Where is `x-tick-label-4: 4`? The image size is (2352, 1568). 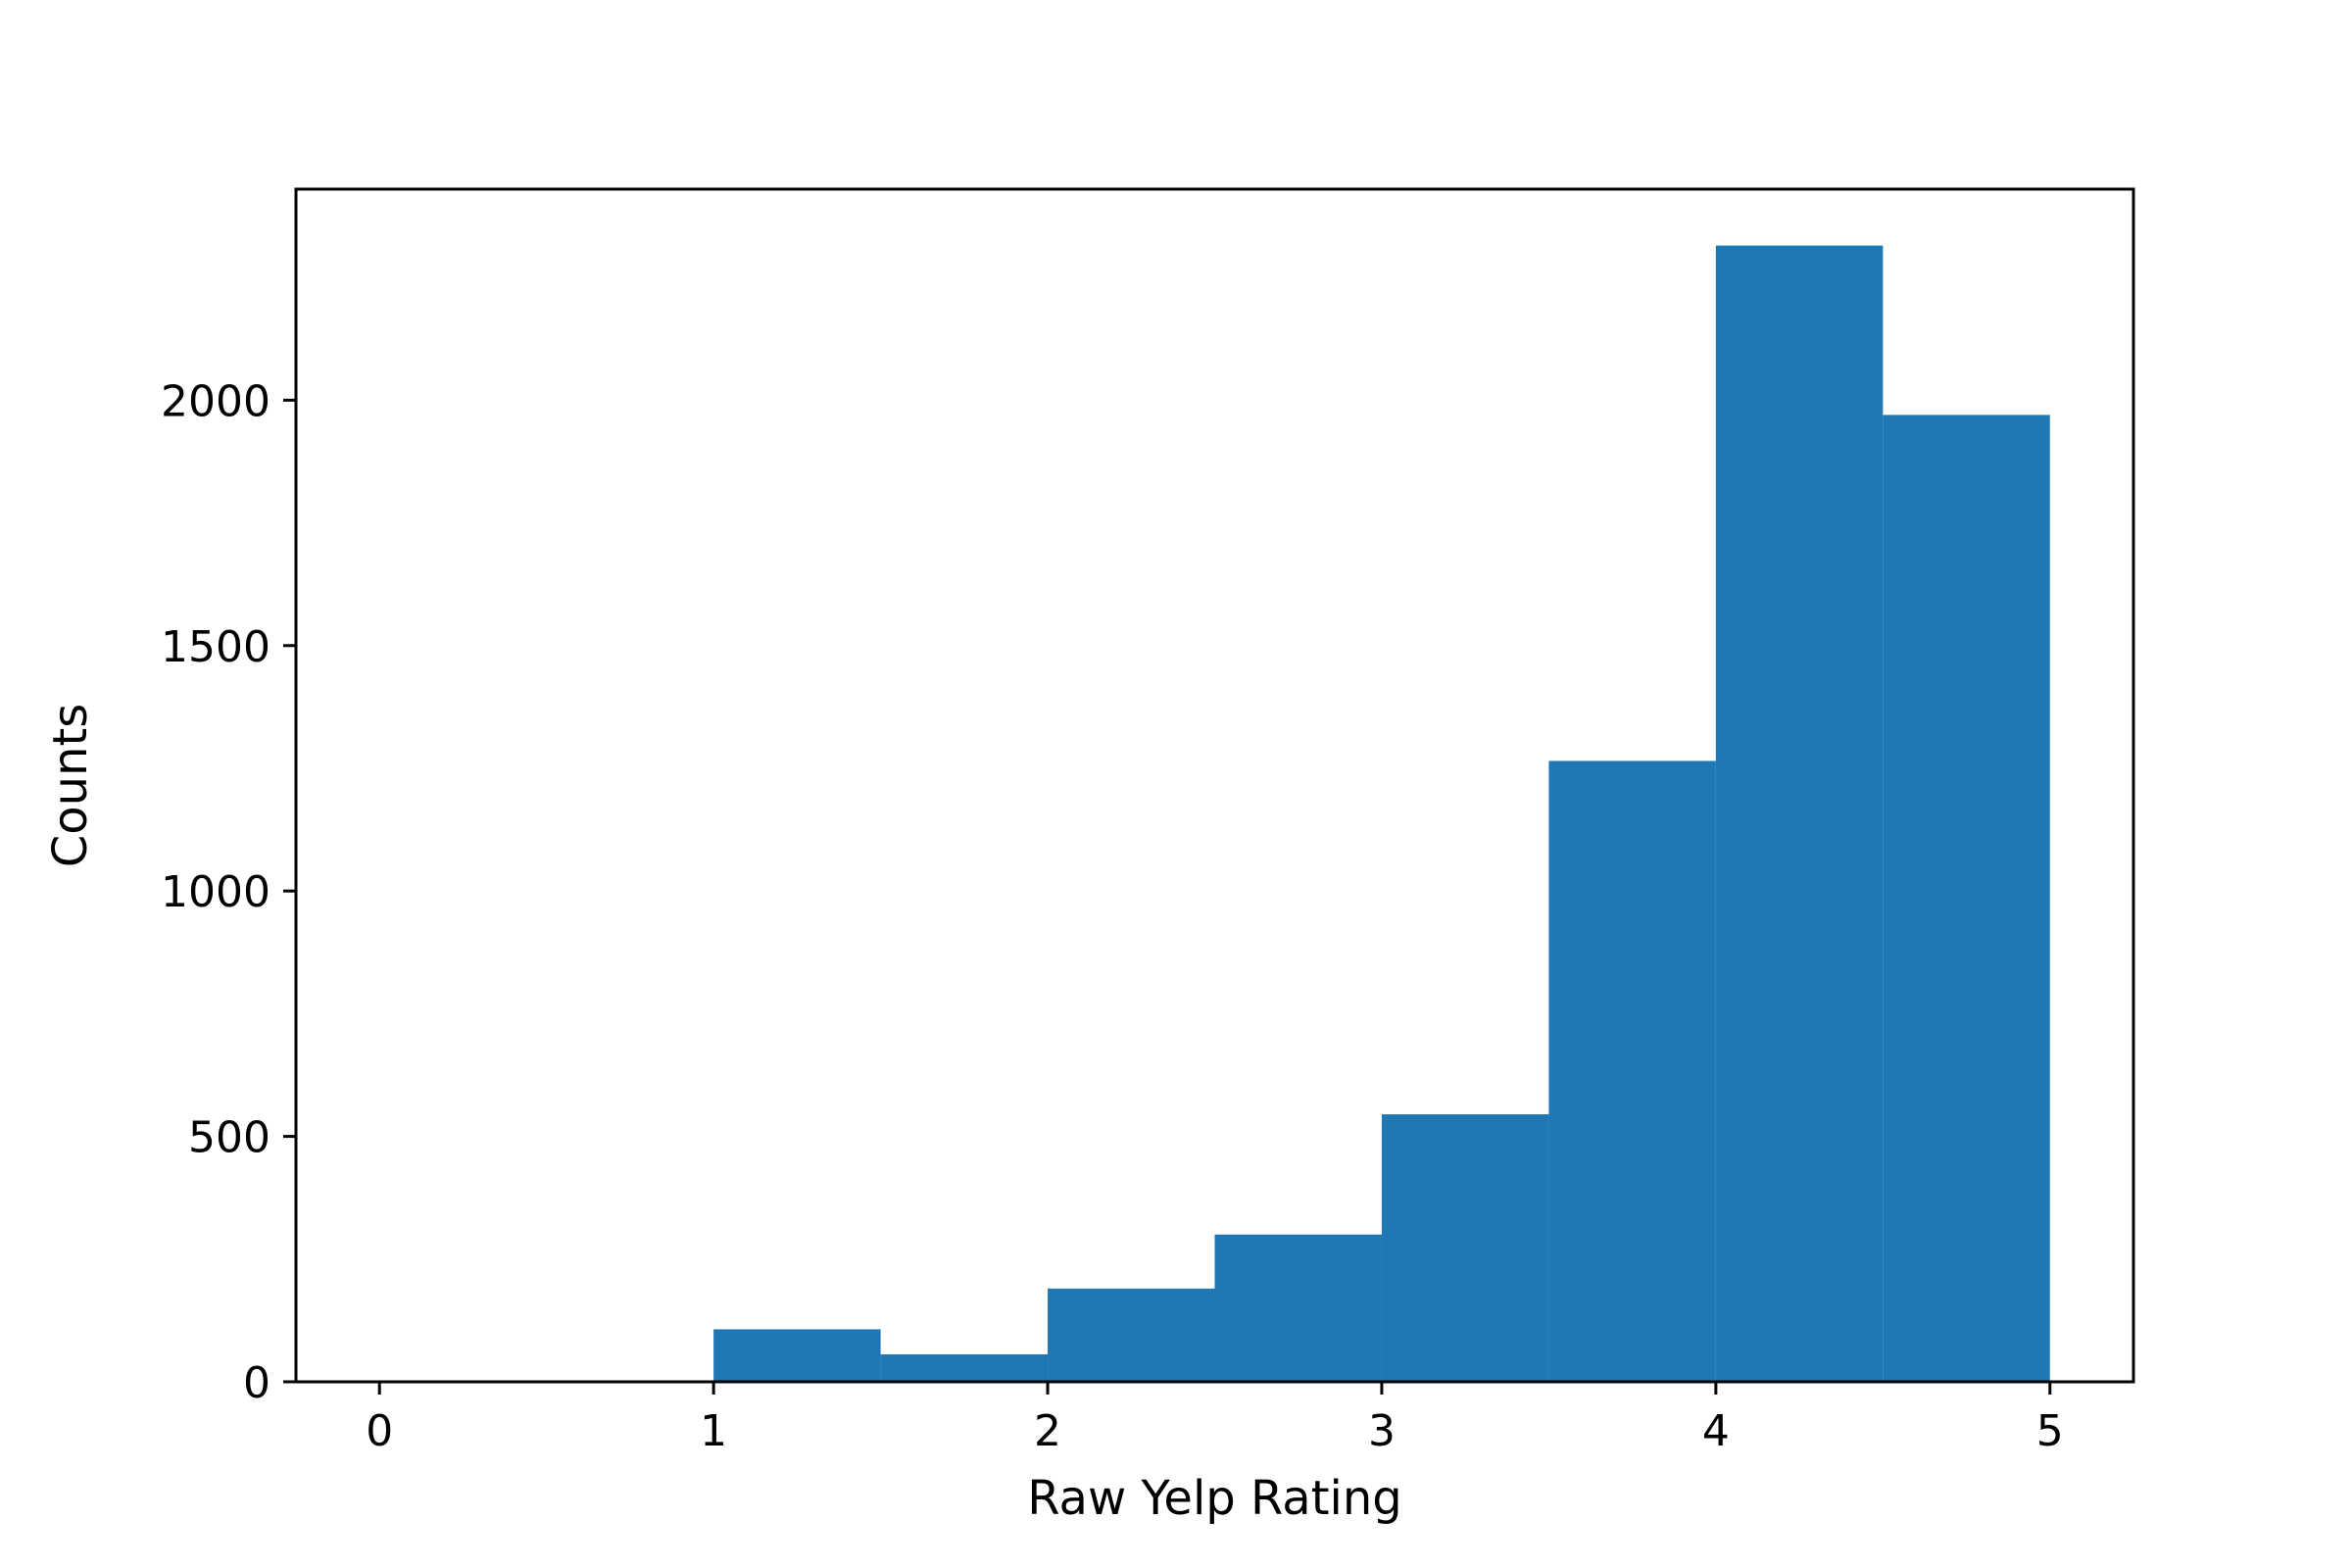 x-tick-label-4: 4 is located at coordinates (1716, 1431).